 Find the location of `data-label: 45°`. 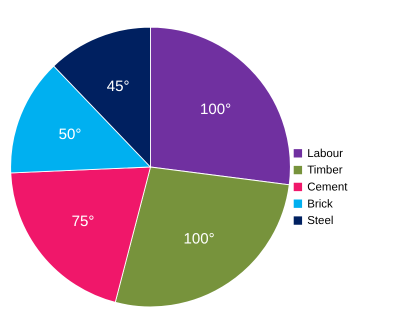

data-label: 45° is located at coordinates (118, 86).